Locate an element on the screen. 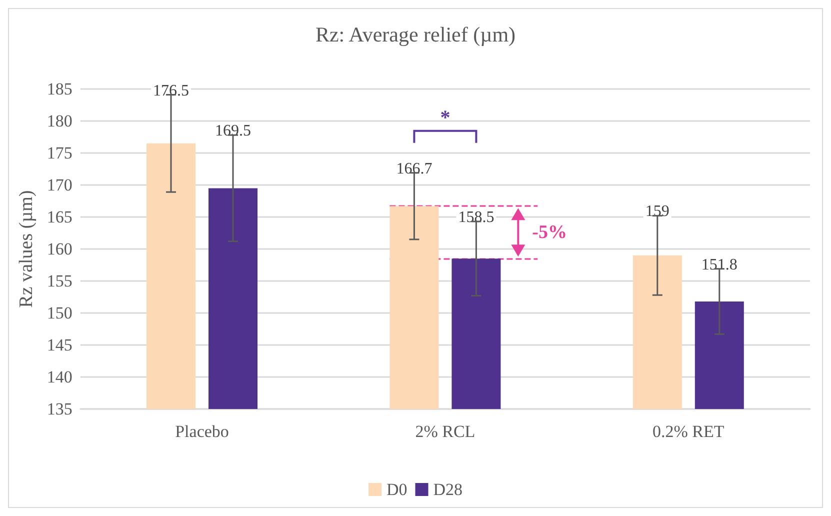 This screenshot has width=831, height=516. y-axis-title: Rz values (µm) is located at coordinates (26, 249).